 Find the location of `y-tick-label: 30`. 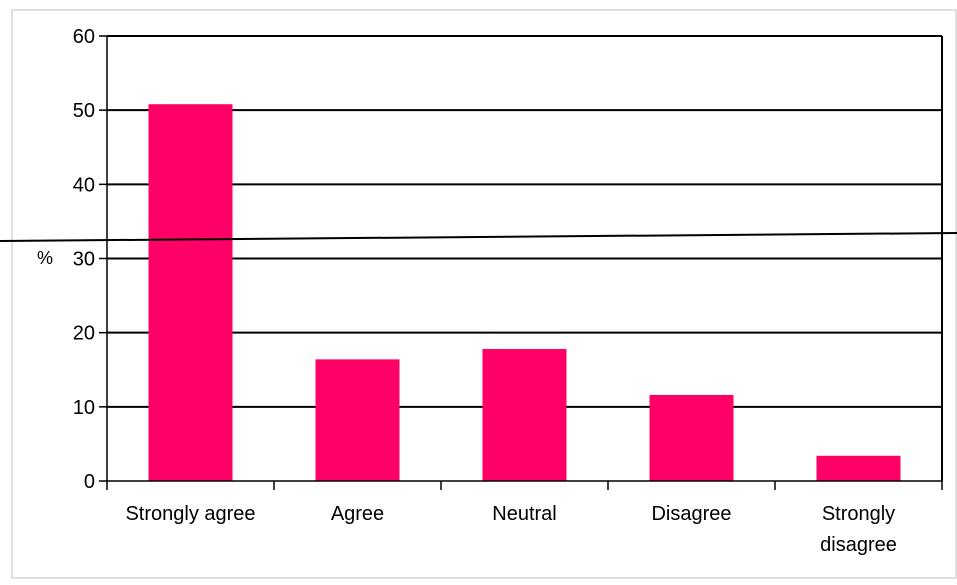

y-tick-label: 30 is located at coordinates (84, 260).